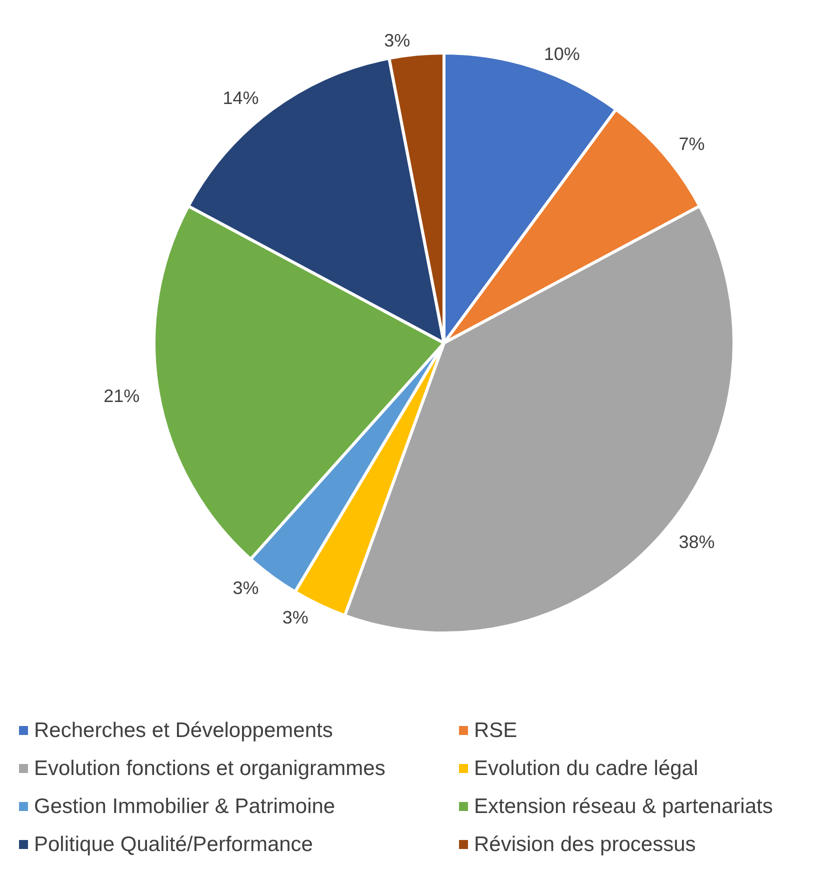 The image size is (824, 890). What do you see at coordinates (173, 844) in the screenshot?
I see `legend-label: Politique Qualité/Performance` at bounding box center [173, 844].